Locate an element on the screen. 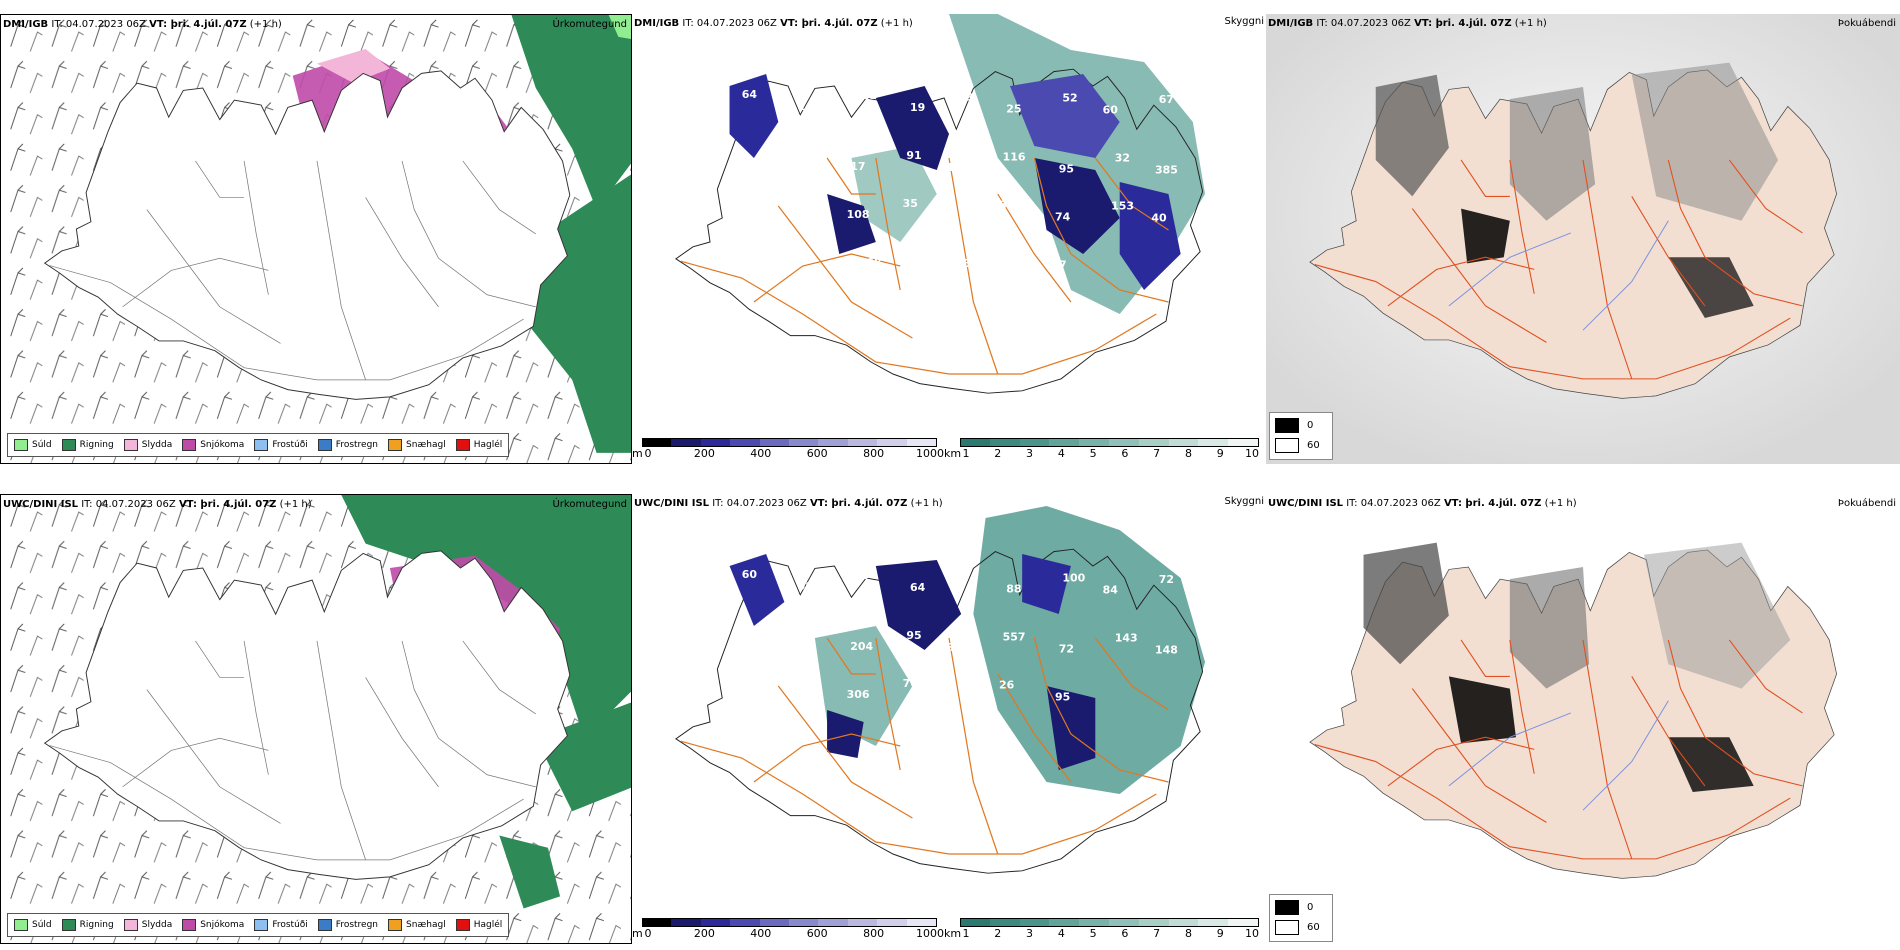 The height and width of the screenshot is (950, 1900). visibility-colorbar: km 1 2 3 4 5 6 7 8 9 10 is located at coordinates (1104, 930).